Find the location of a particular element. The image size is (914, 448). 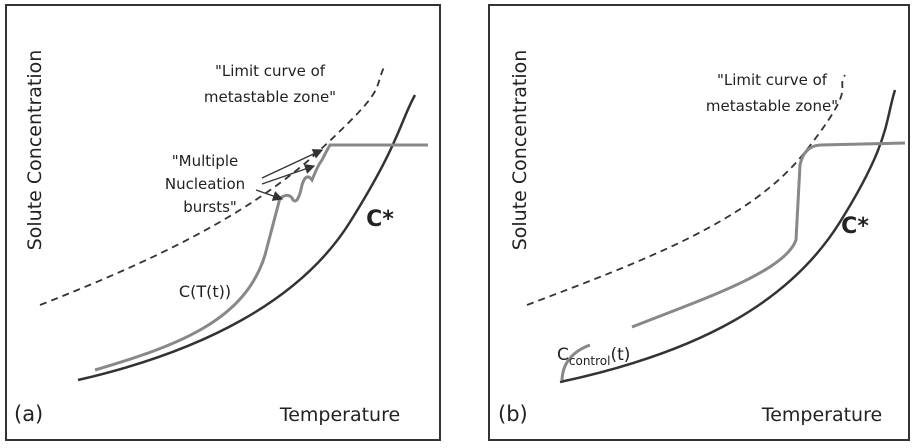

curve-label-suffix: (t) is located at coordinates (620, 355).